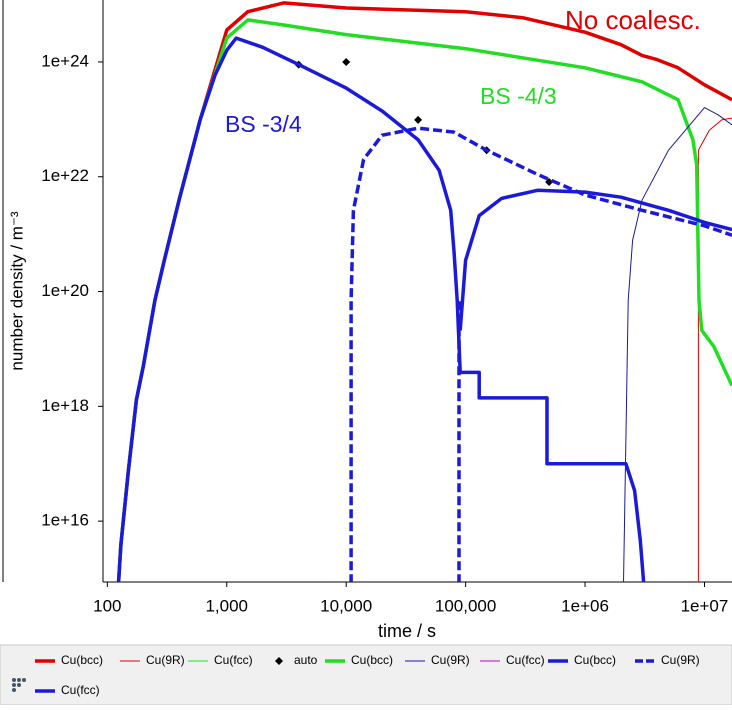 The width and height of the screenshot is (732, 710). Describe the element at coordinates (226, 605) in the screenshot. I see `x-tick-label: 1,000` at that location.